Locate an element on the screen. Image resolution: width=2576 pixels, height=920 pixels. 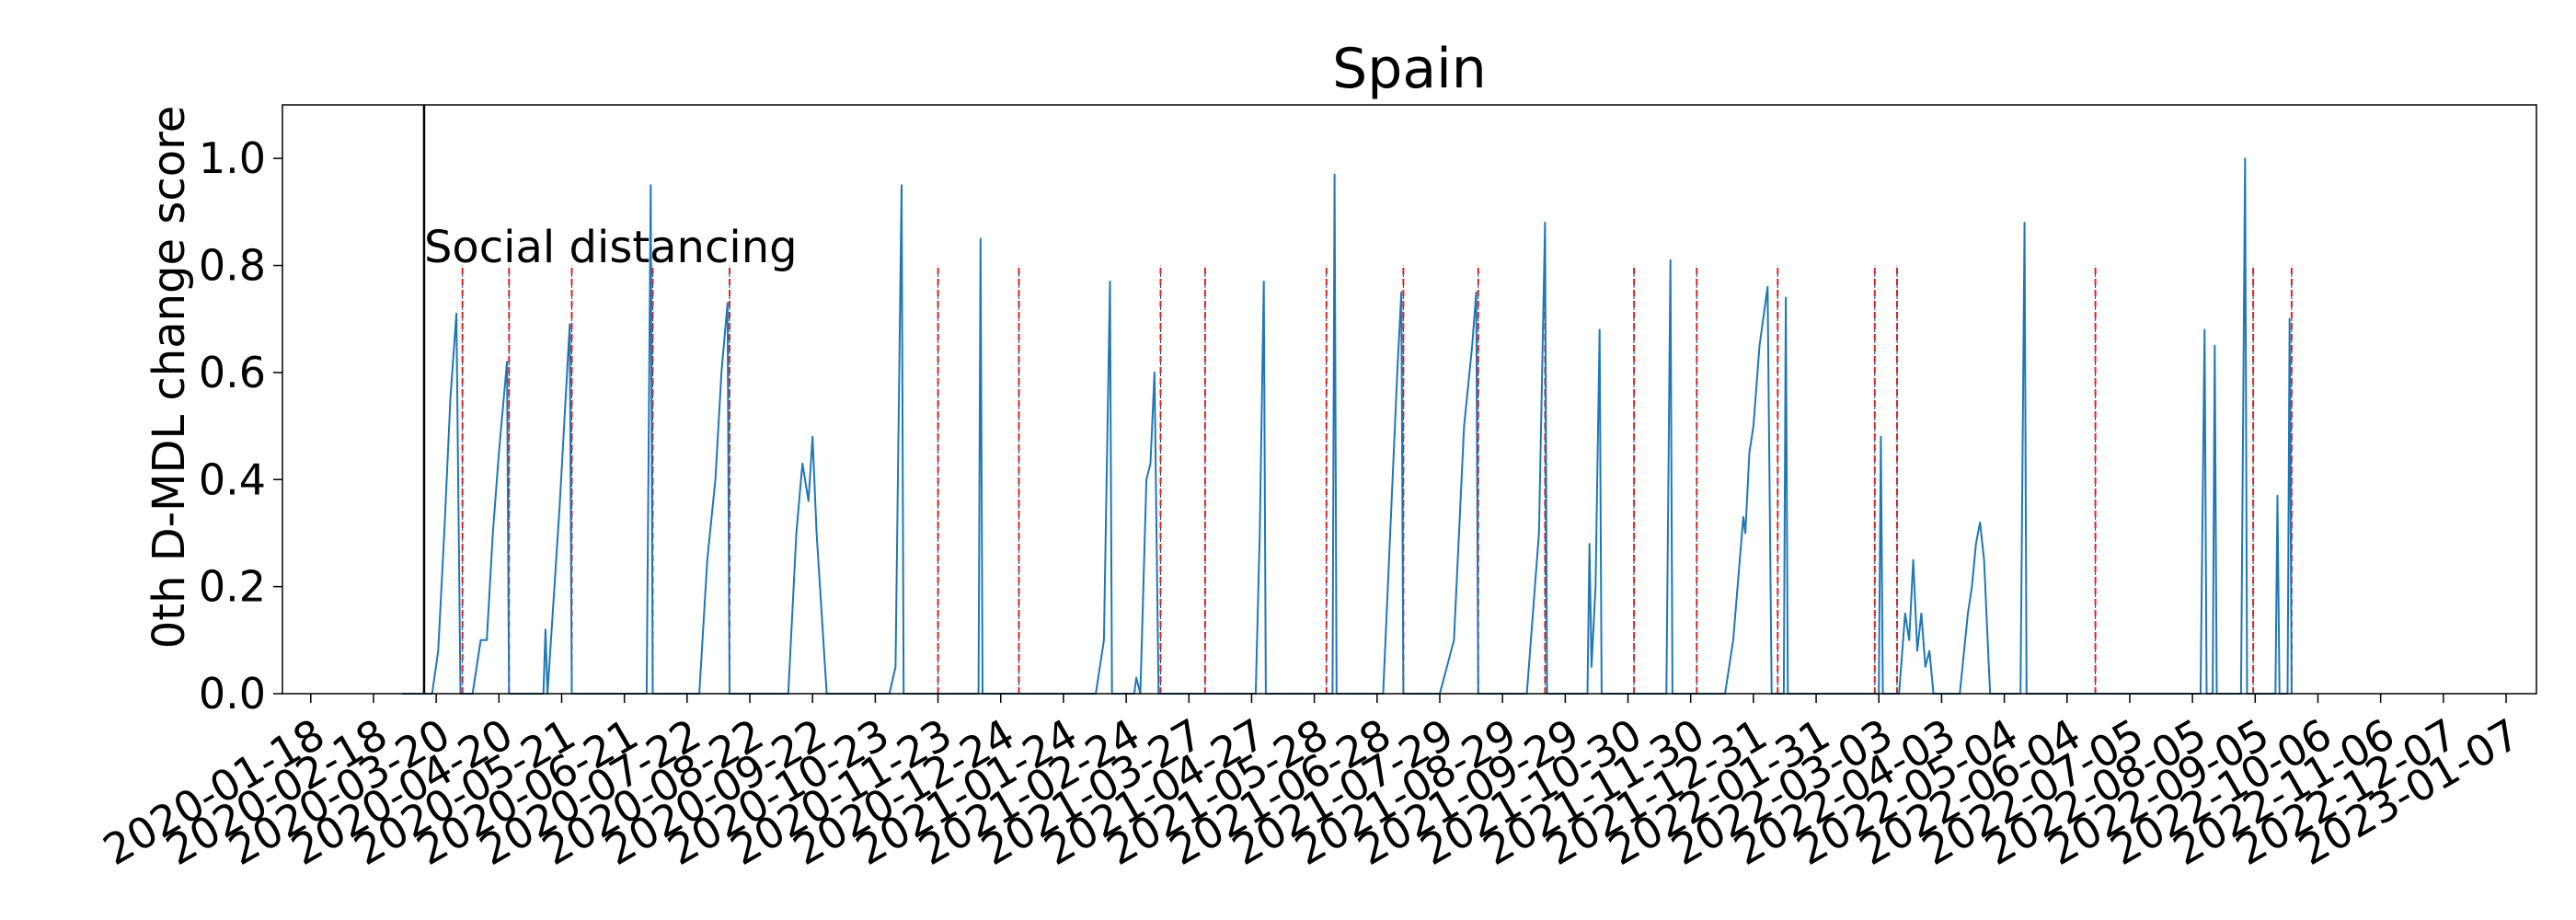
y-tick-label: 0.0 is located at coordinates (232, 694).